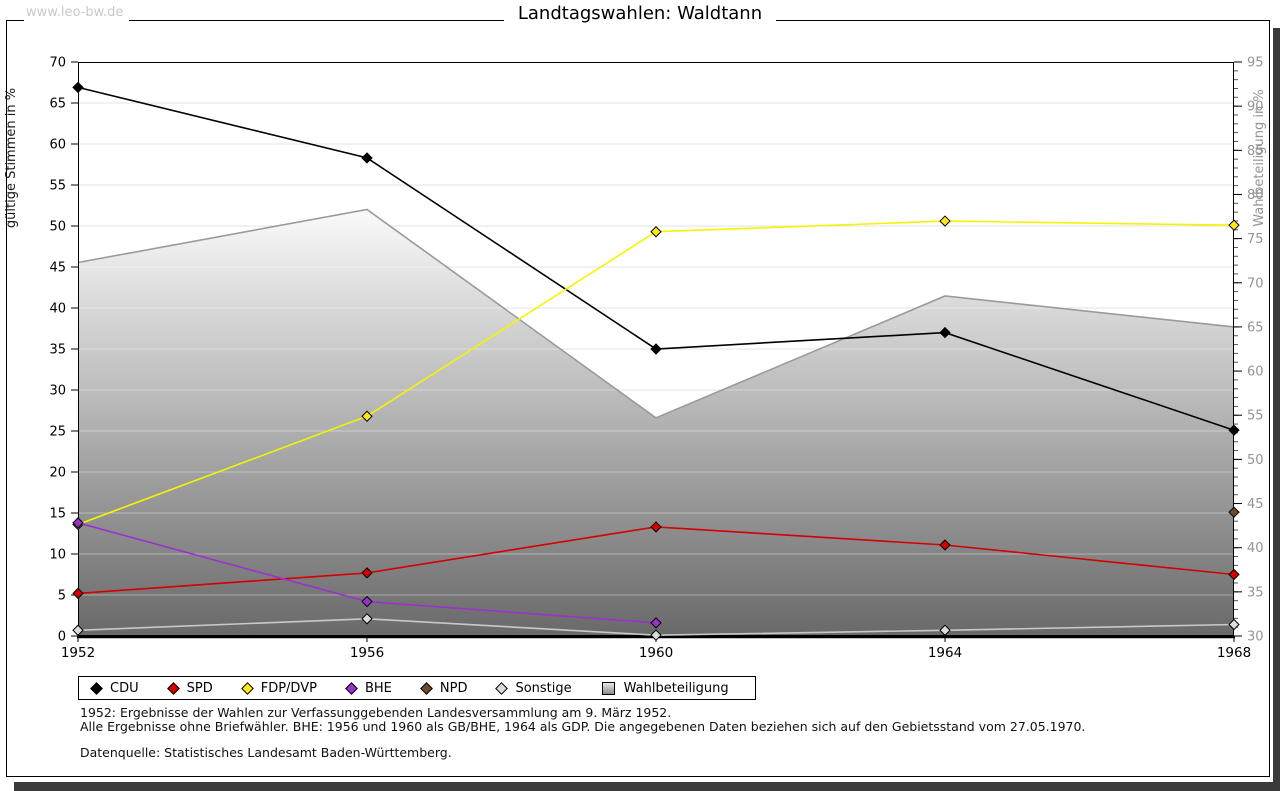 This screenshot has height=791, width=1280. I want to click on legend-label-spd: SPD, so click(199, 688).